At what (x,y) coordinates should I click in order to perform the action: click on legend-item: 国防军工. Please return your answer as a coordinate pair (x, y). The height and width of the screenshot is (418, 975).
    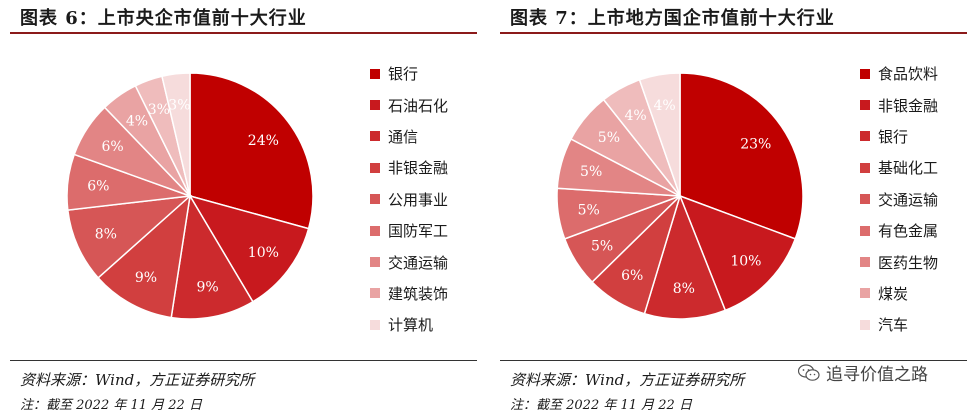
    Looking at the image, I should click on (409, 230).